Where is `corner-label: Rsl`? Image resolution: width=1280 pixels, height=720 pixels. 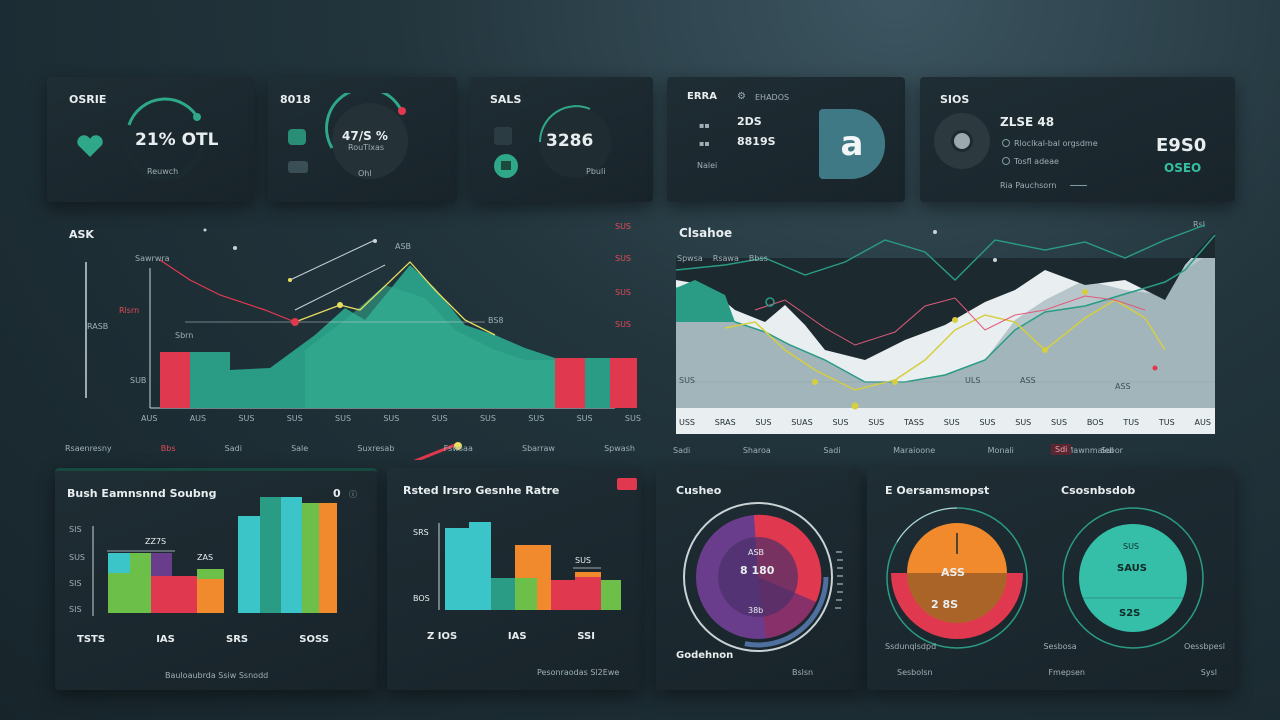
corner-label: Rsl is located at coordinates (1199, 224).